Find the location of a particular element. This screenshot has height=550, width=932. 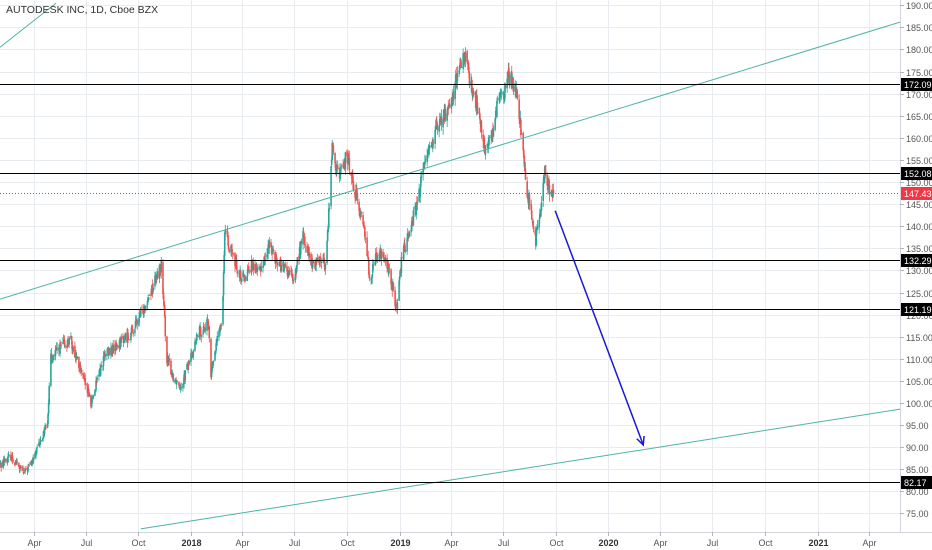

price-tick-label: 160.00 is located at coordinates (919, 139).